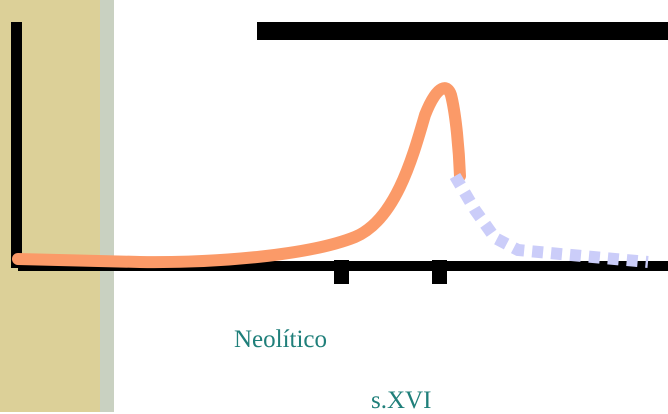 This screenshot has height=414, width=668. Describe the element at coordinates (439, 272) in the screenshot. I see `tick-sxvi` at that location.